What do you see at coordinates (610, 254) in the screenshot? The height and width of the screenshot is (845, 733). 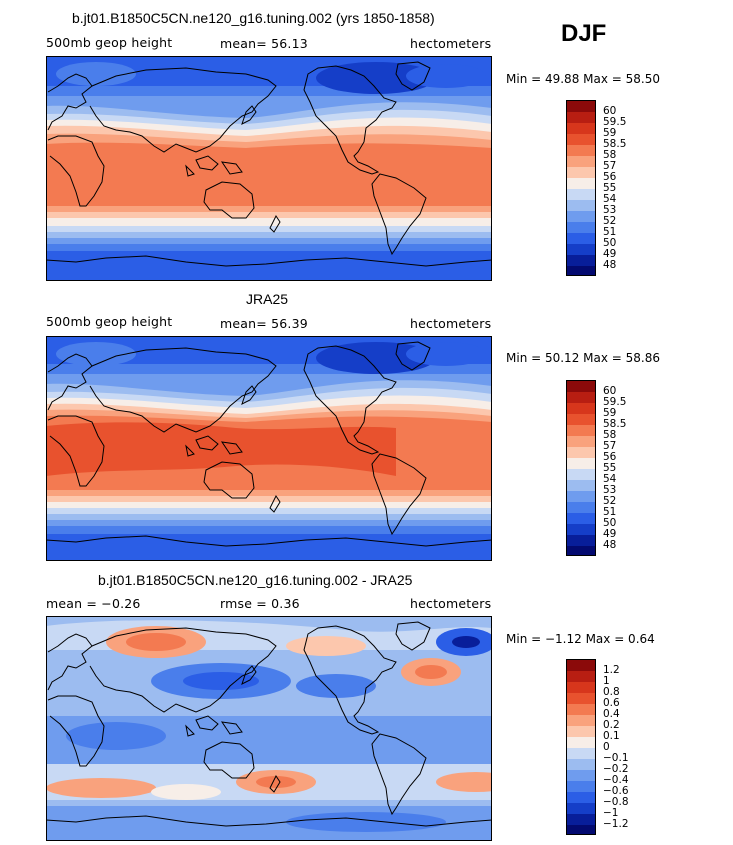 I see `cb1-label: 49` at bounding box center [610, 254].